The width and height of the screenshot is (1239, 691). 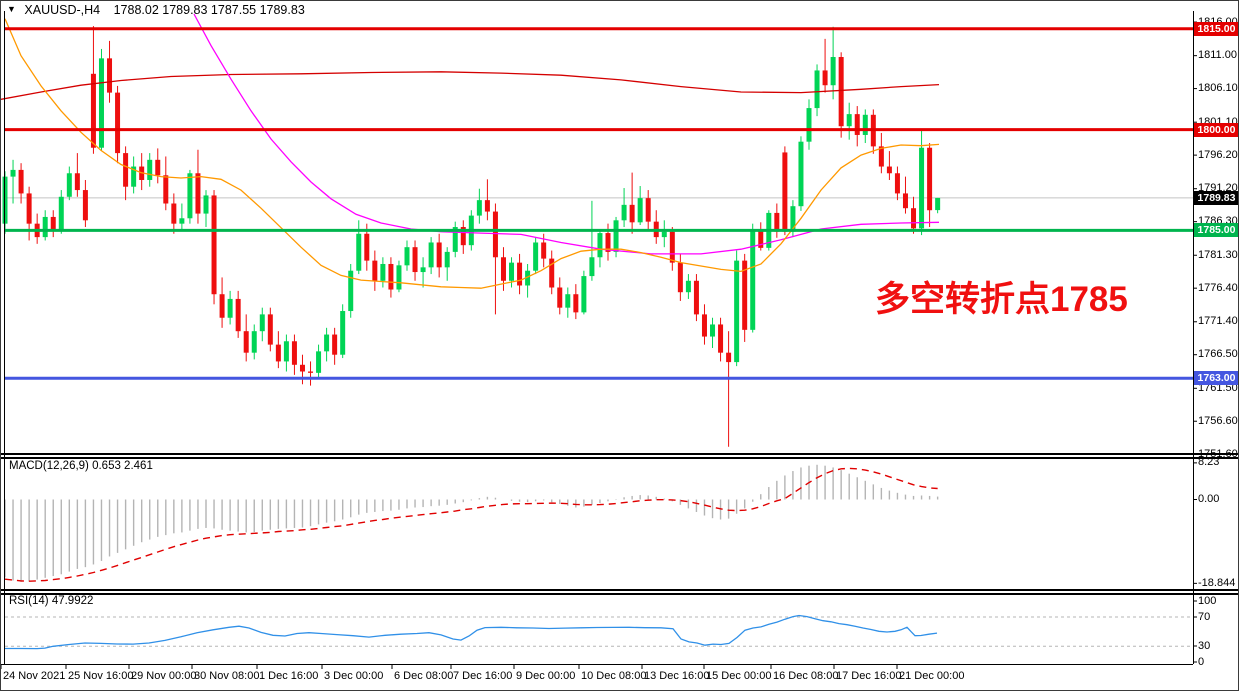 What do you see at coordinates (677, 676) in the screenshot?
I see `time-axis-label: 13 Dec 16:00` at bounding box center [677, 676].